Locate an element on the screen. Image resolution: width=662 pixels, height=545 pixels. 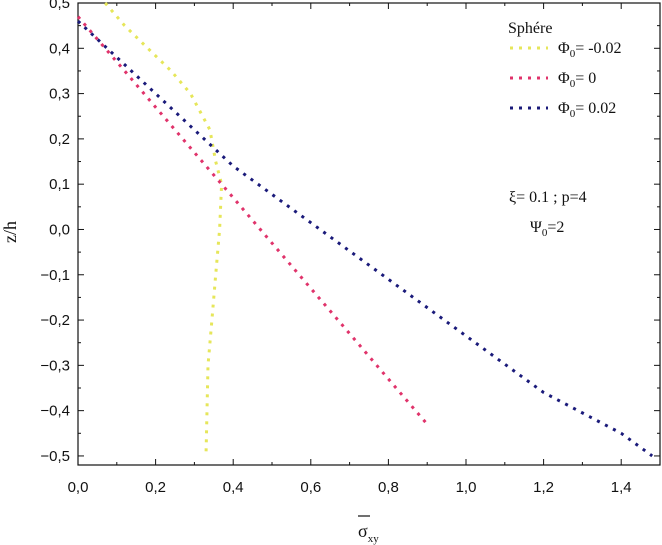
x-tick-label: 0,8 is located at coordinates (388, 487).